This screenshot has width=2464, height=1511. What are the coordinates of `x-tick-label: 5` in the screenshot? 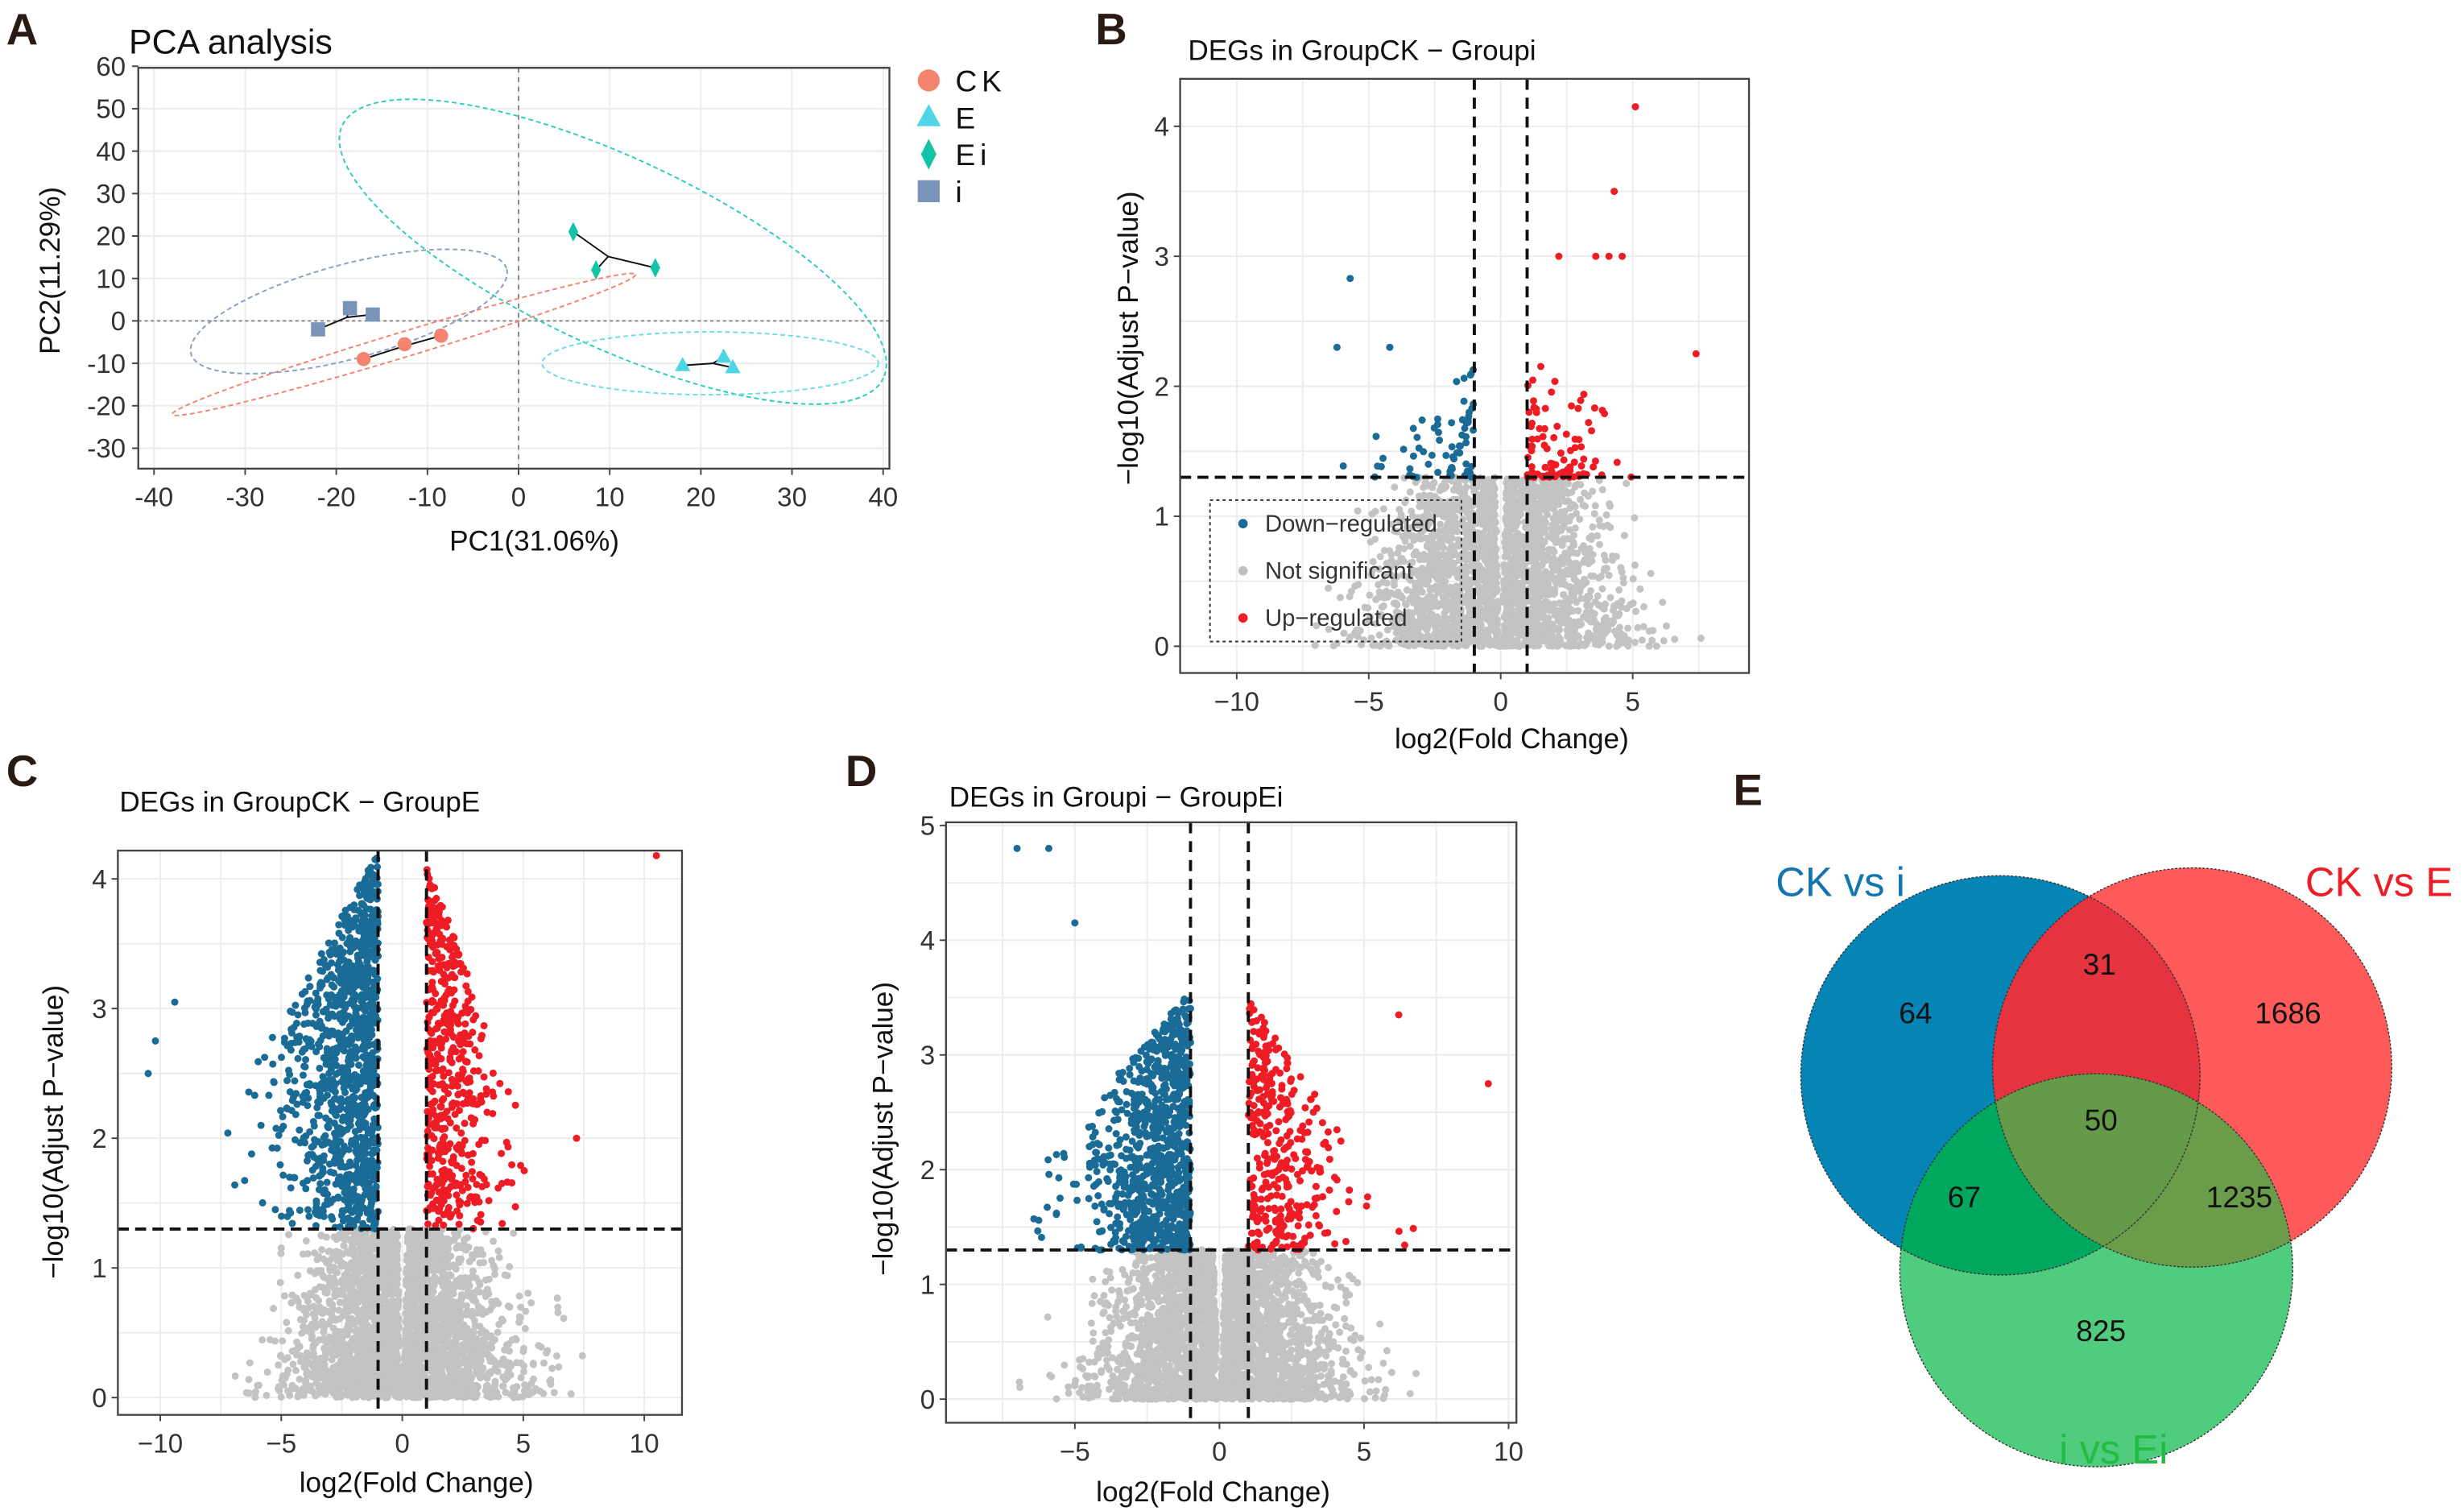 It's located at (1632, 702).